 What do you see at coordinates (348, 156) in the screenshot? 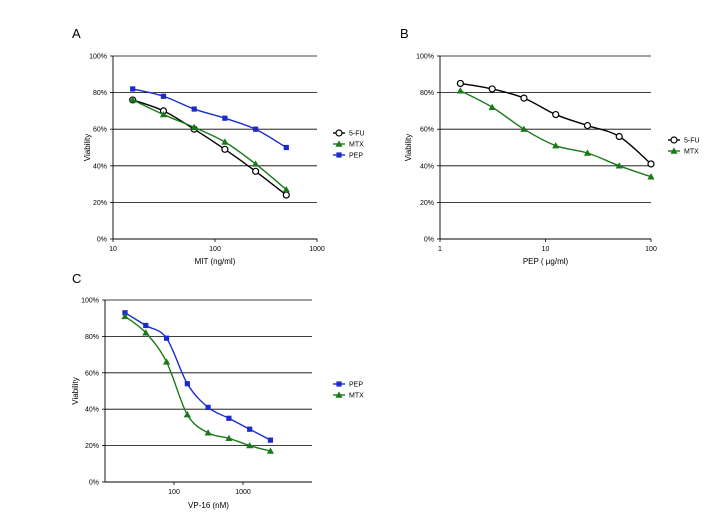
I see `legend-entry: PEP` at bounding box center [348, 156].